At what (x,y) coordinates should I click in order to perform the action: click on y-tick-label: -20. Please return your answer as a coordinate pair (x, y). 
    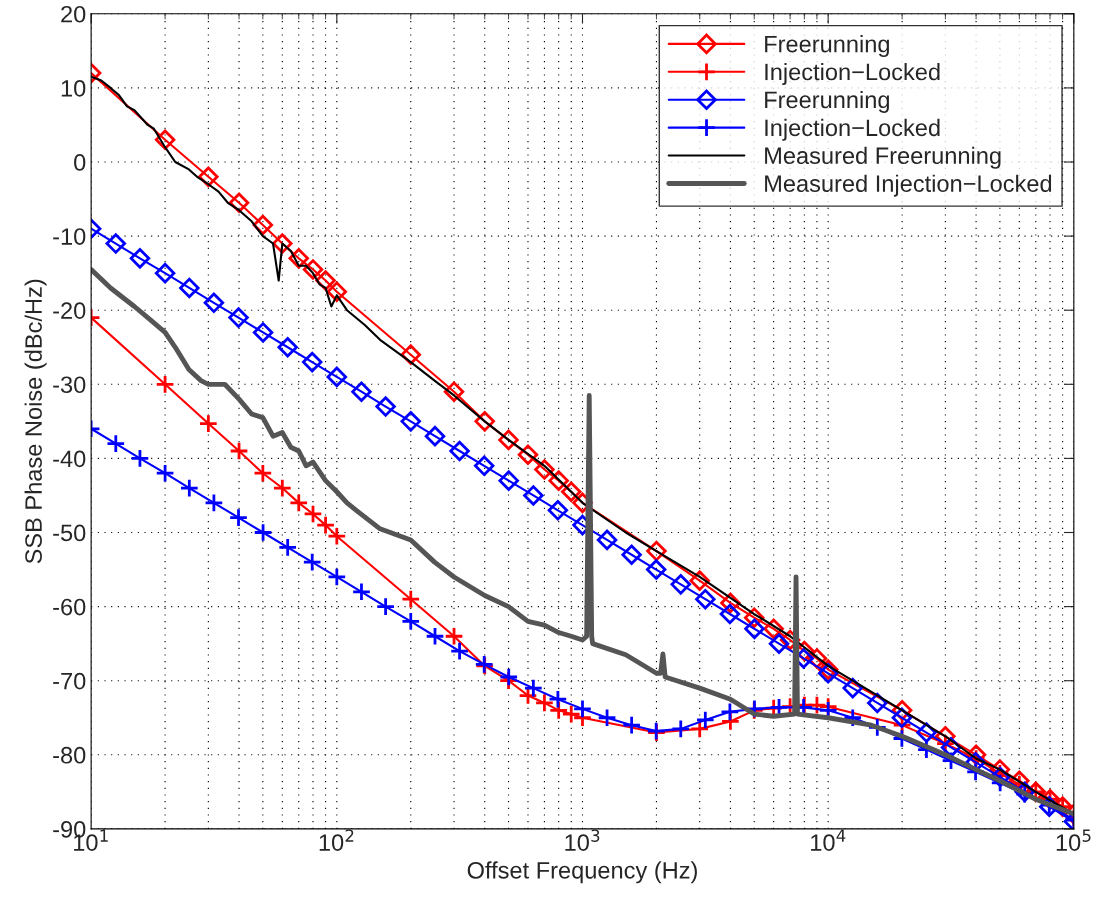
    Looking at the image, I should click on (69, 310).